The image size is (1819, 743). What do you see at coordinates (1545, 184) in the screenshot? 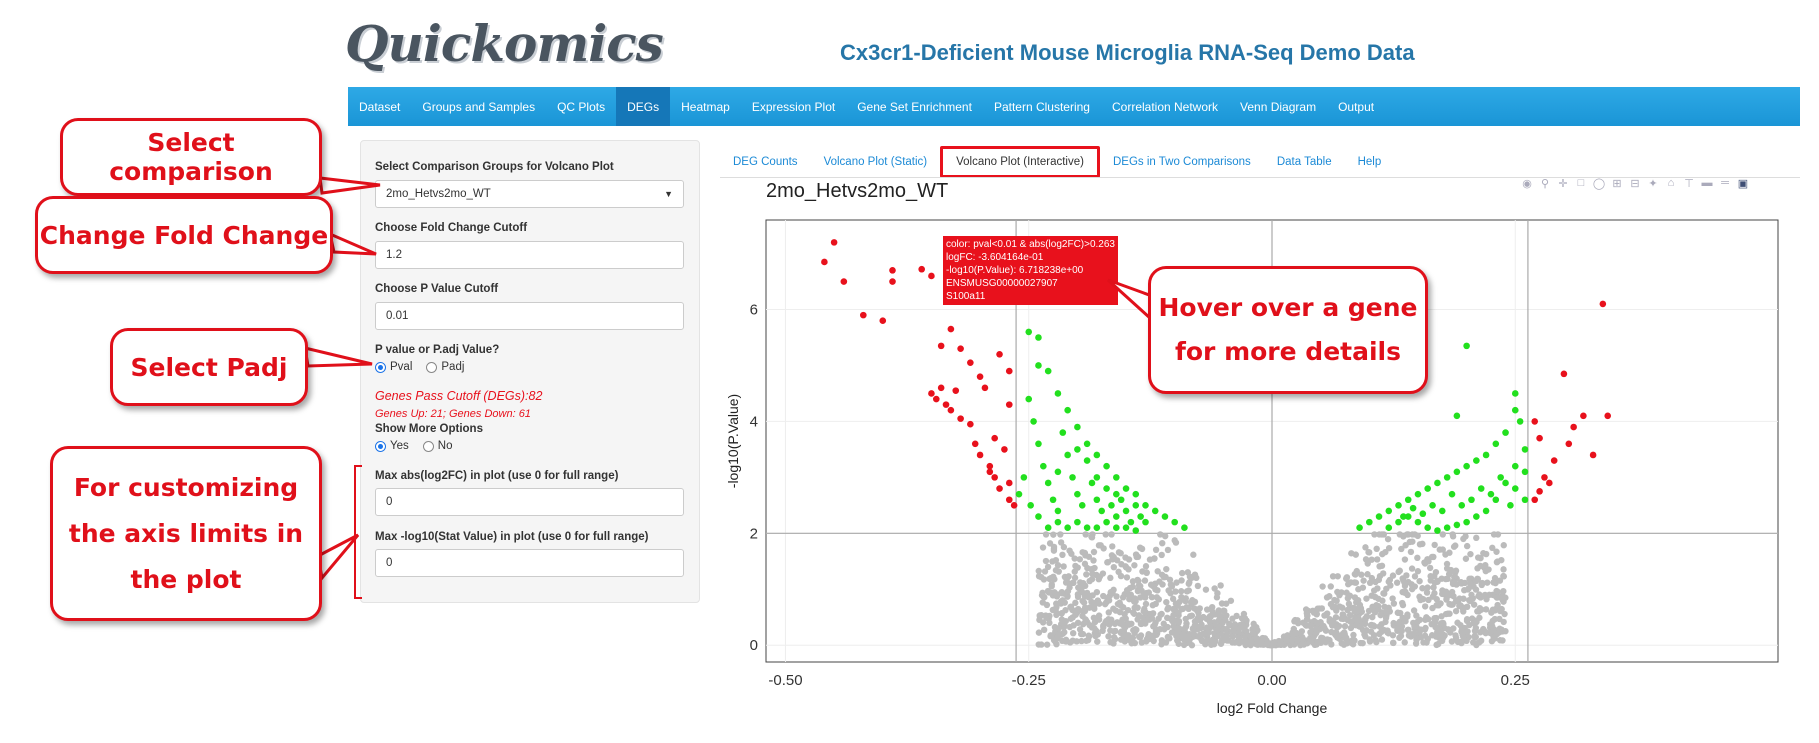
I see `zoom-icon: ⚲` at bounding box center [1545, 184].